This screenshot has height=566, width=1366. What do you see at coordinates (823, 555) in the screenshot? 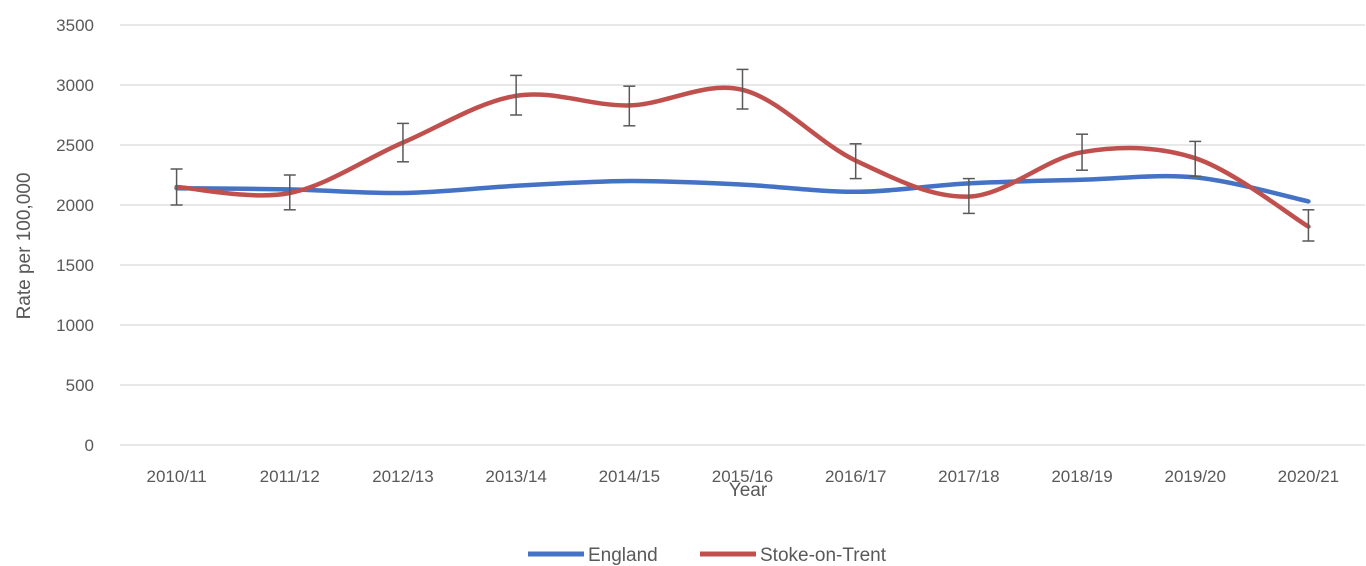
I see `legend-label: Stoke-on-Trent` at bounding box center [823, 555].